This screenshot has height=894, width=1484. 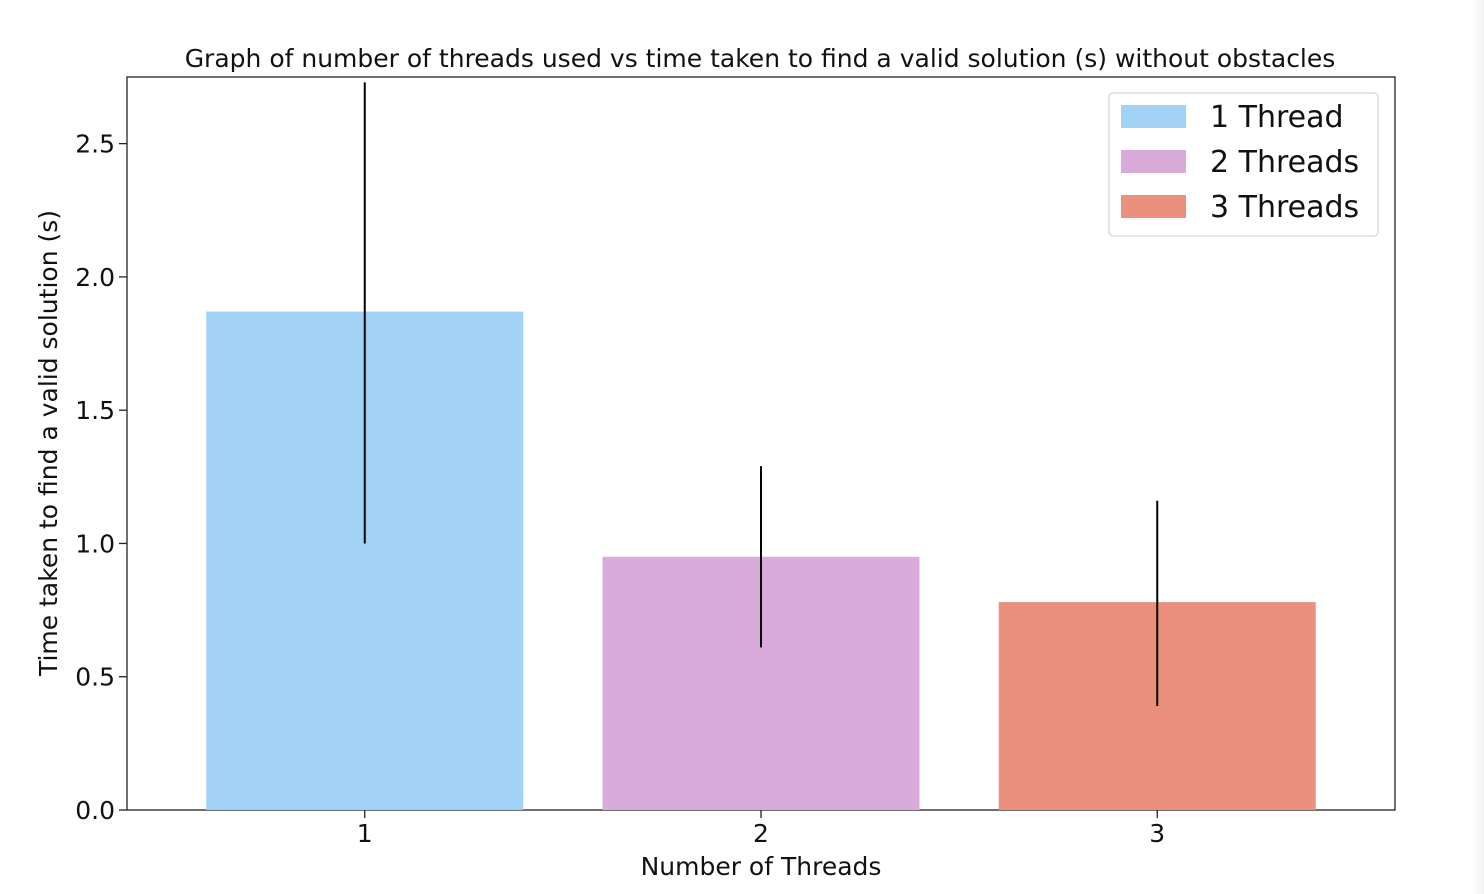 I want to click on legend: 1 Thread 2 Threads 3 Threads, so click(x=1243, y=164).